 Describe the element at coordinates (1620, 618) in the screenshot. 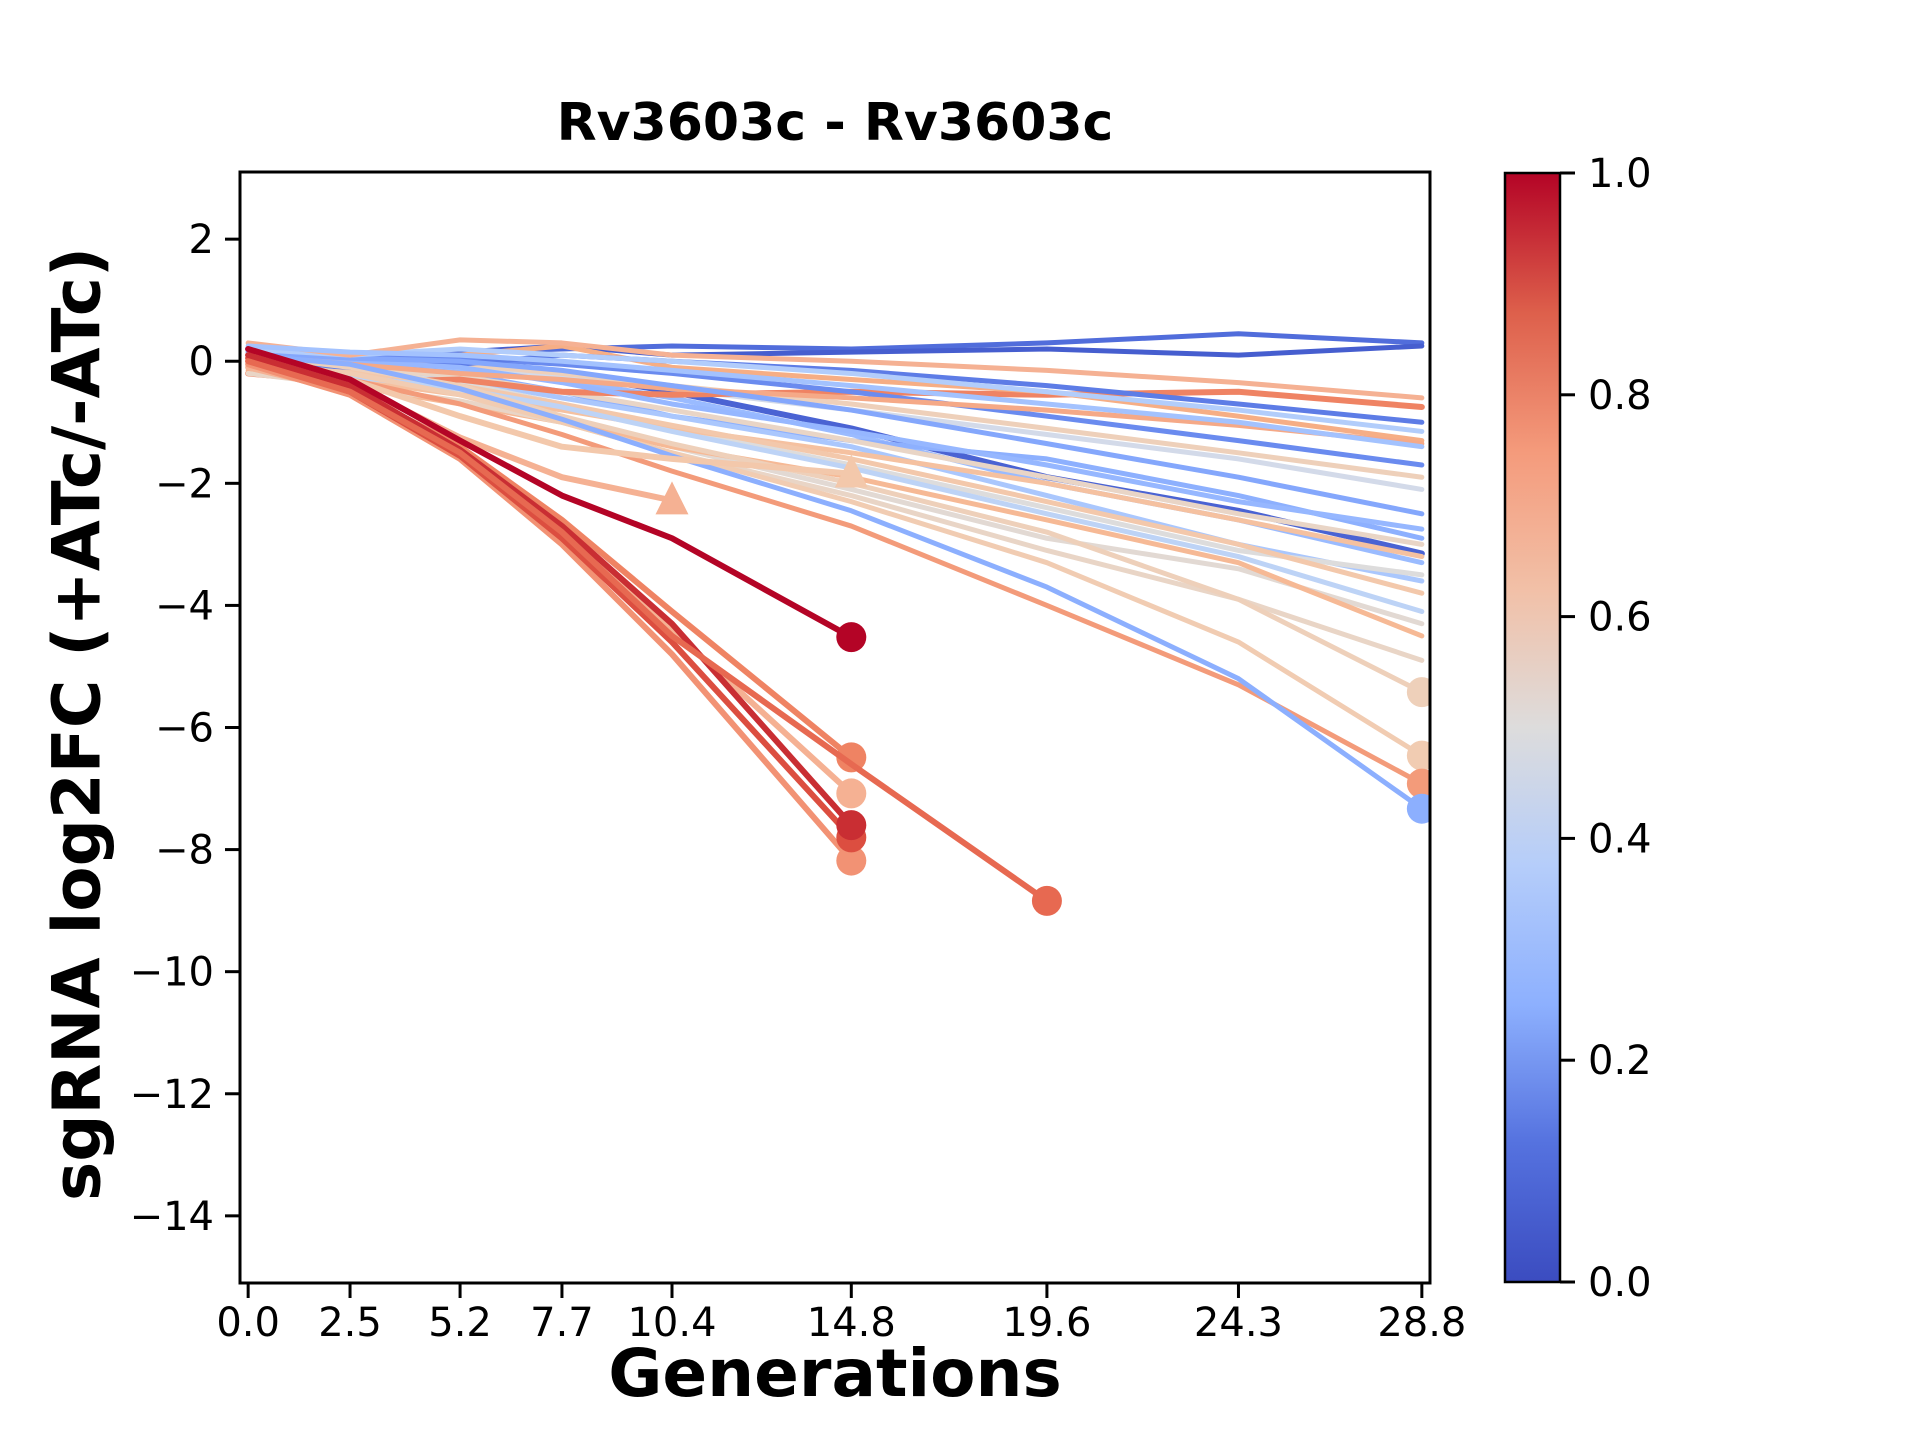

I see `colorbar-tick-label: 0.6` at that location.